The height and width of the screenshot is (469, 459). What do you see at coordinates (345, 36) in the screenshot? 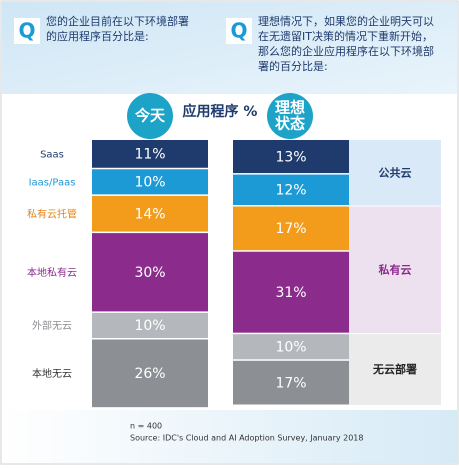
I see `question-text: 在无遗留IT决策的情况下重新开始，` at bounding box center [345, 36].